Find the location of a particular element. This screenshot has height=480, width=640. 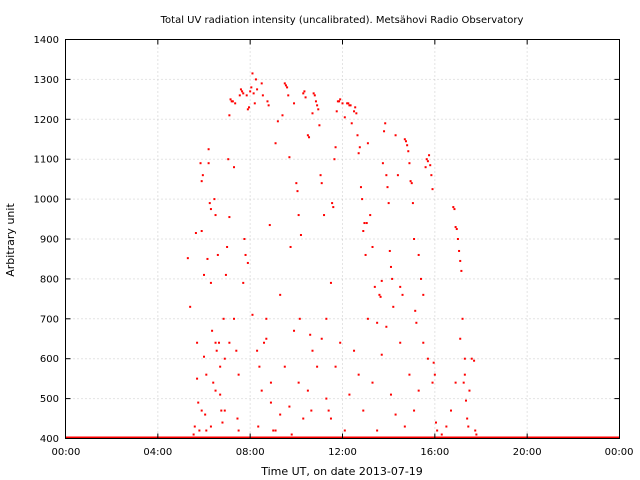

y-tick-label: 1300 is located at coordinates (46, 80).